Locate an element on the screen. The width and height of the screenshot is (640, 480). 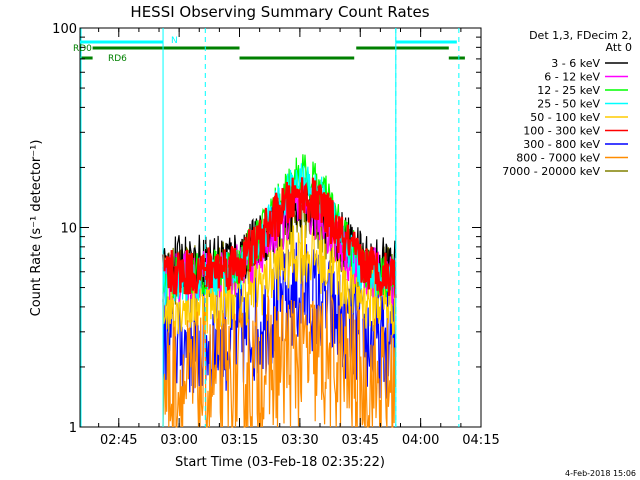
y-axis-label: Count Rate (s⁻¹ detector⁻¹) is located at coordinates (36, 228).